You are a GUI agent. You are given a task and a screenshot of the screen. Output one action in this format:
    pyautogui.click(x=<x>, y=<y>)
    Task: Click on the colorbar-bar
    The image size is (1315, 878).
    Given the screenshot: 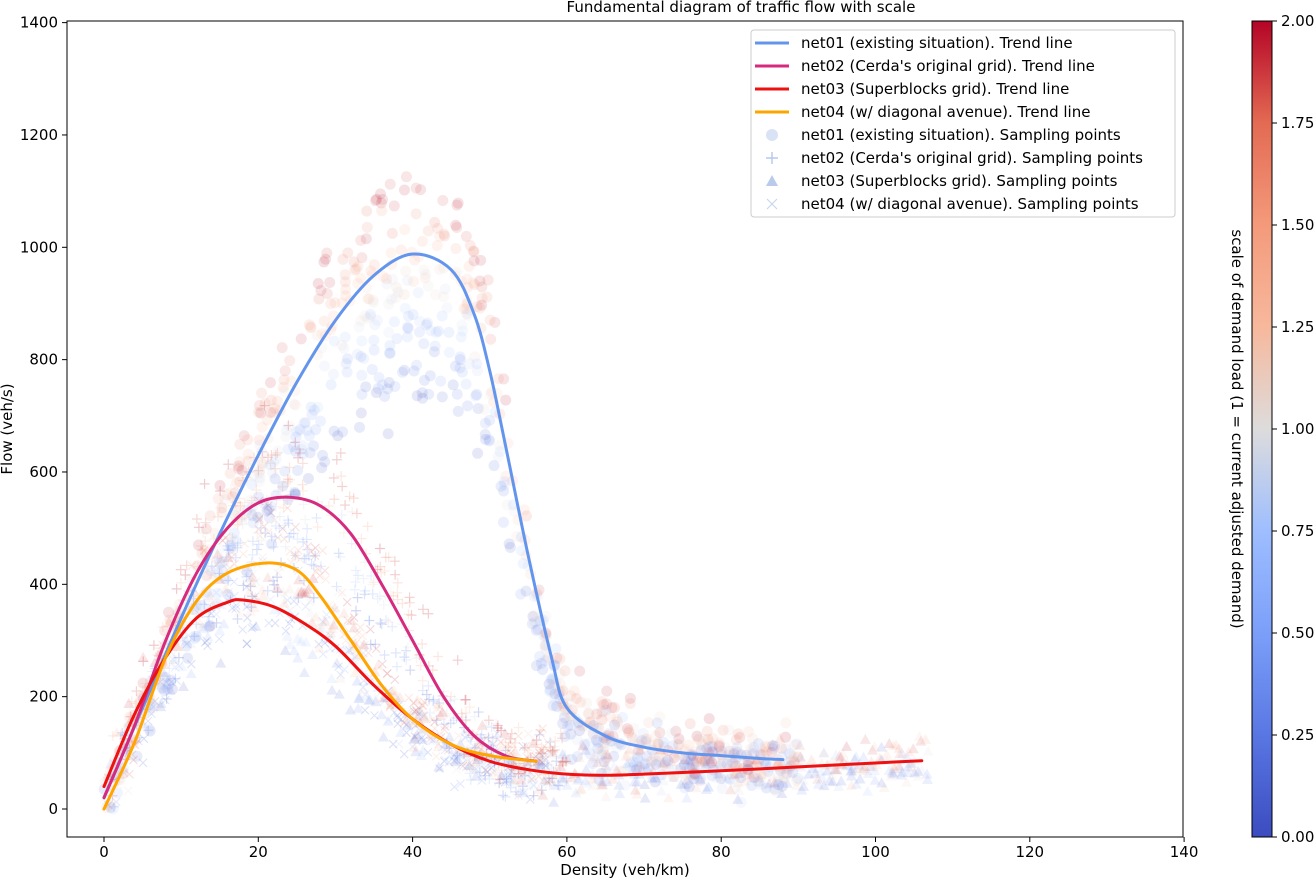 What is the action you would take?
    pyautogui.click(x=1262, y=429)
    